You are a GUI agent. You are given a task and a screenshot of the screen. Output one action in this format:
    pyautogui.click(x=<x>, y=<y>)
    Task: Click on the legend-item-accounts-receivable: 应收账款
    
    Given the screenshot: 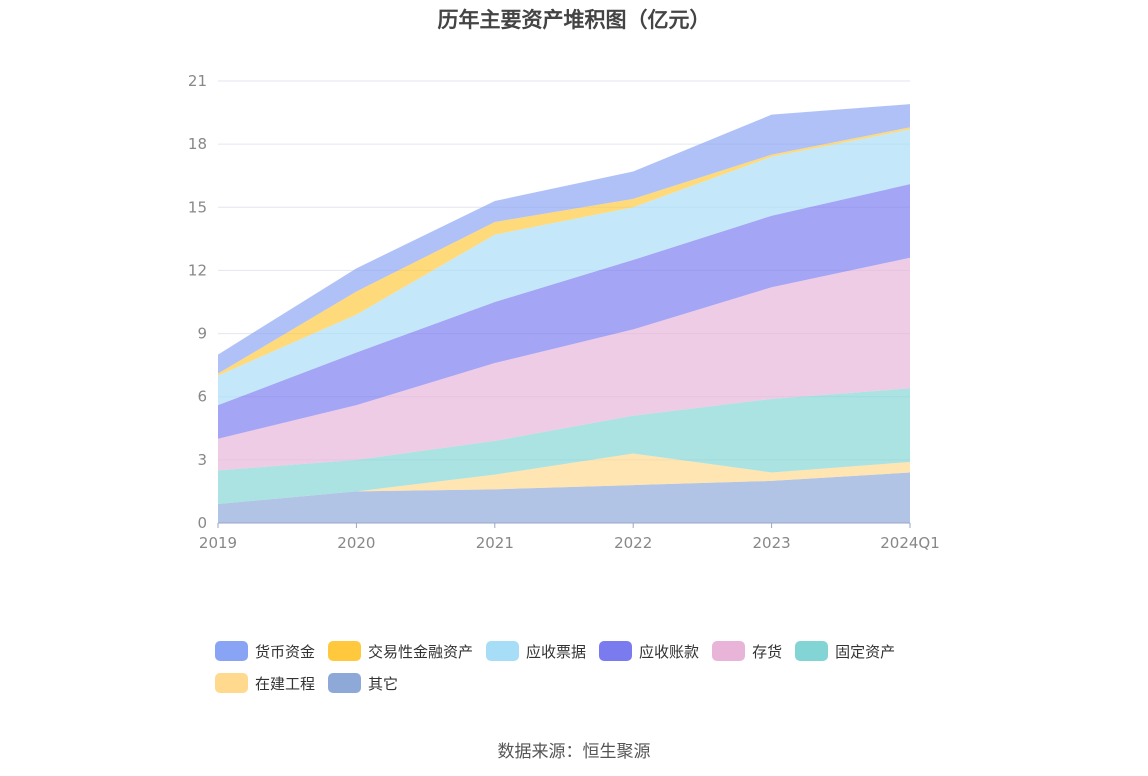 What is the action you would take?
    pyautogui.click(x=649, y=651)
    